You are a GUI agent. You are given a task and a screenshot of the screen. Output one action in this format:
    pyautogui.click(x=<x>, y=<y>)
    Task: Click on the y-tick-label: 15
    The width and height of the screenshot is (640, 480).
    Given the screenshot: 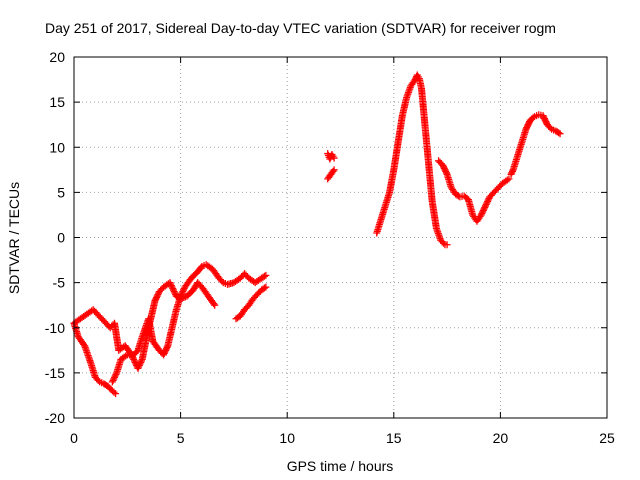 What is the action you would take?
    pyautogui.click(x=57, y=102)
    